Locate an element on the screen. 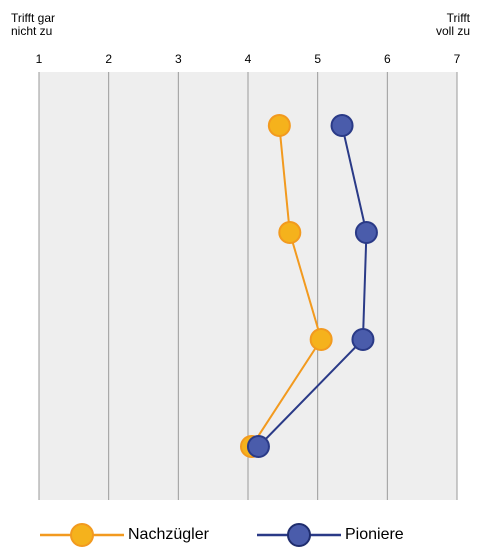 This screenshot has height=550, width=483. x-tick-label-2: 2 is located at coordinates (108, 59).